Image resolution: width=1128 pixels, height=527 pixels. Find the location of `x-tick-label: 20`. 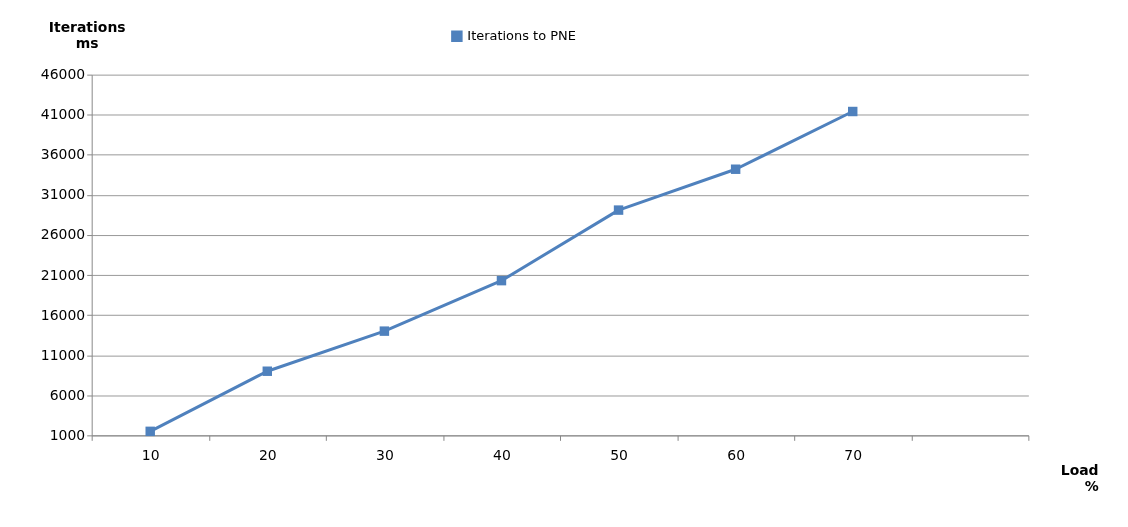

x-tick-label: 20 is located at coordinates (267, 454).